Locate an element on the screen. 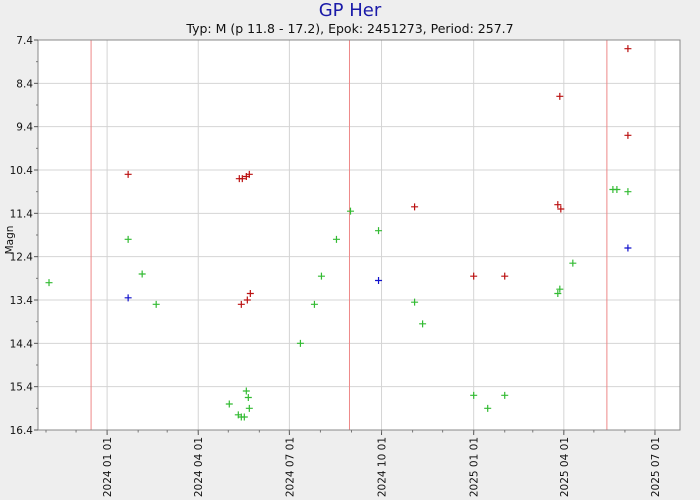  y-tick-label: 7.4 is located at coordinates (24, 41).